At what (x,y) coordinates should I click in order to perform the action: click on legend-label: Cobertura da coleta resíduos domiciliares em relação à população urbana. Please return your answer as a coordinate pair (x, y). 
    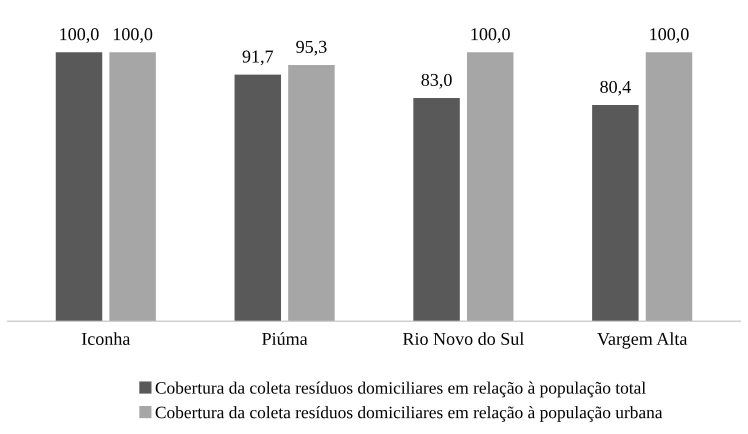
    Looking at the image, I should click on (409, 414).